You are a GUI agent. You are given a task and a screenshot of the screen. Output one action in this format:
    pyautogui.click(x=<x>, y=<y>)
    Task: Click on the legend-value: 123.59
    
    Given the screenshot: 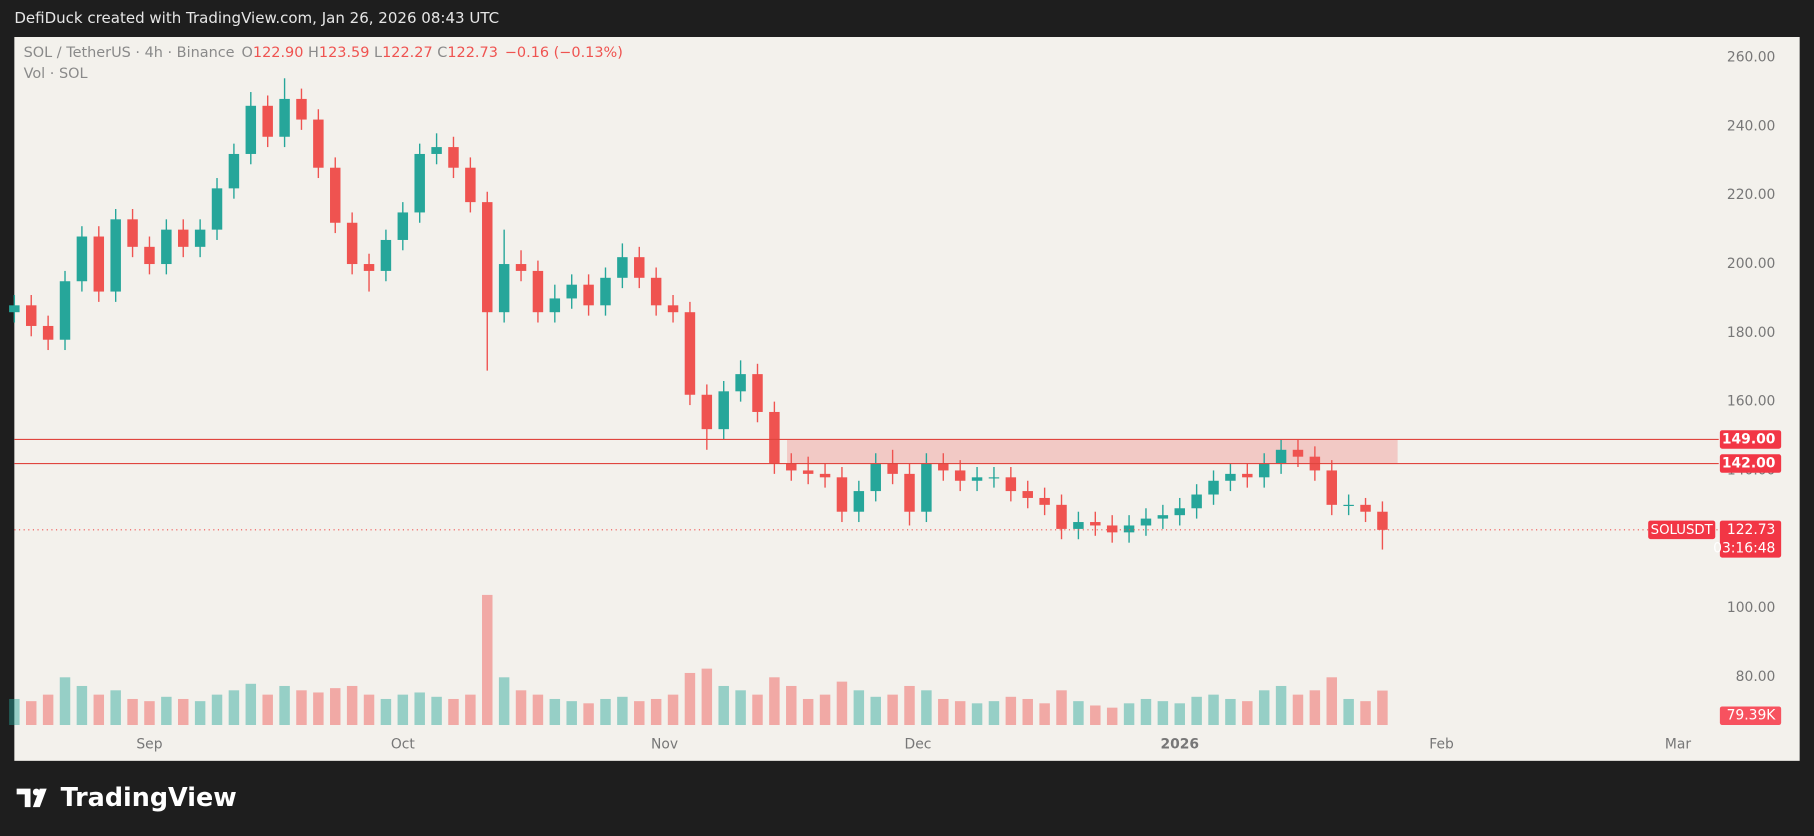 What is the action you would take?
    pyautogui.click(x=344, y=53)
    